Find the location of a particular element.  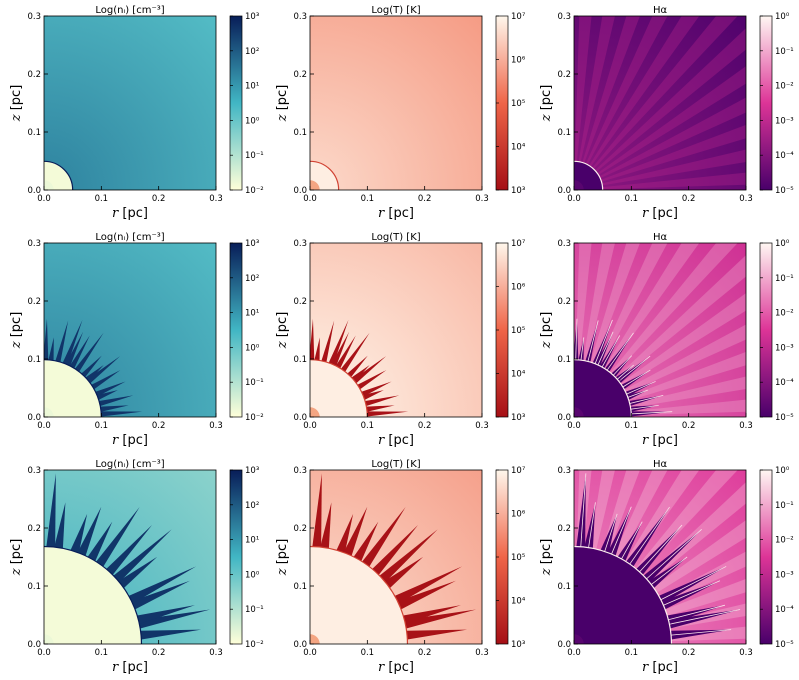

colorbar-tick-label: 10¹ is located at coordinates (252, 314).